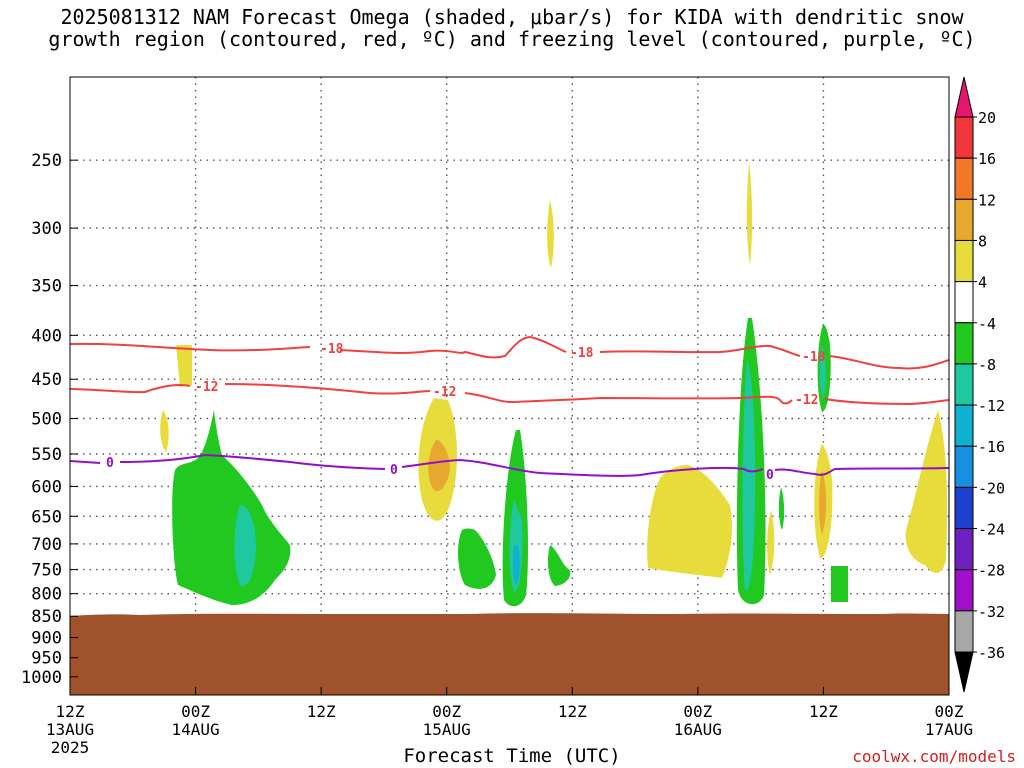 The width and height of the screenshot is (1024, 768). I want to click on x-tick-date: 14AUG, so click(195, 729).